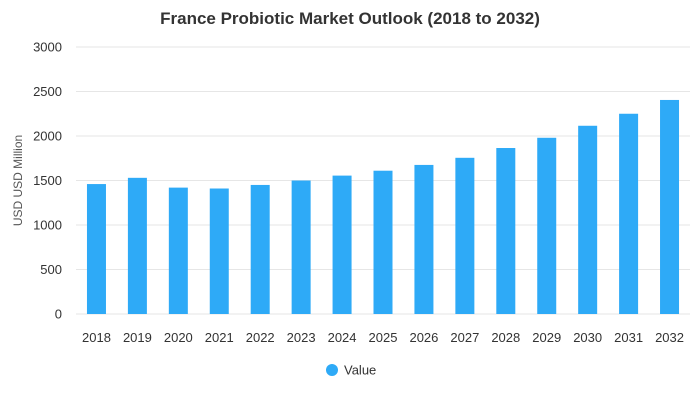 This screenshot has width=700, height=400. Describe the element at coordinates (178, 250) in the screenshot. I see `bar-2020` at that location.